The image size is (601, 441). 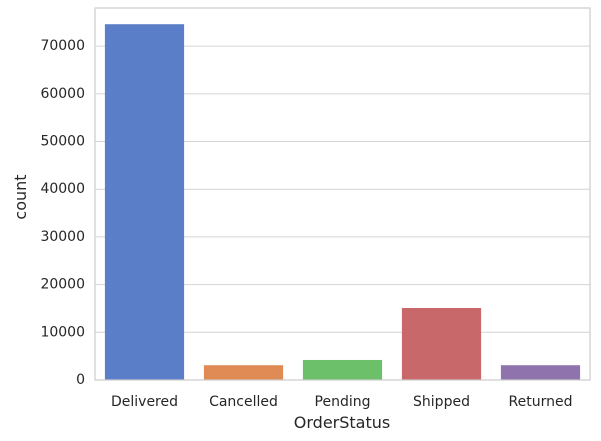 What do you see at coordinates (62, 46) in the screenshot?
I see `y-tick-label: 70000` at bounding box center [62, 46].